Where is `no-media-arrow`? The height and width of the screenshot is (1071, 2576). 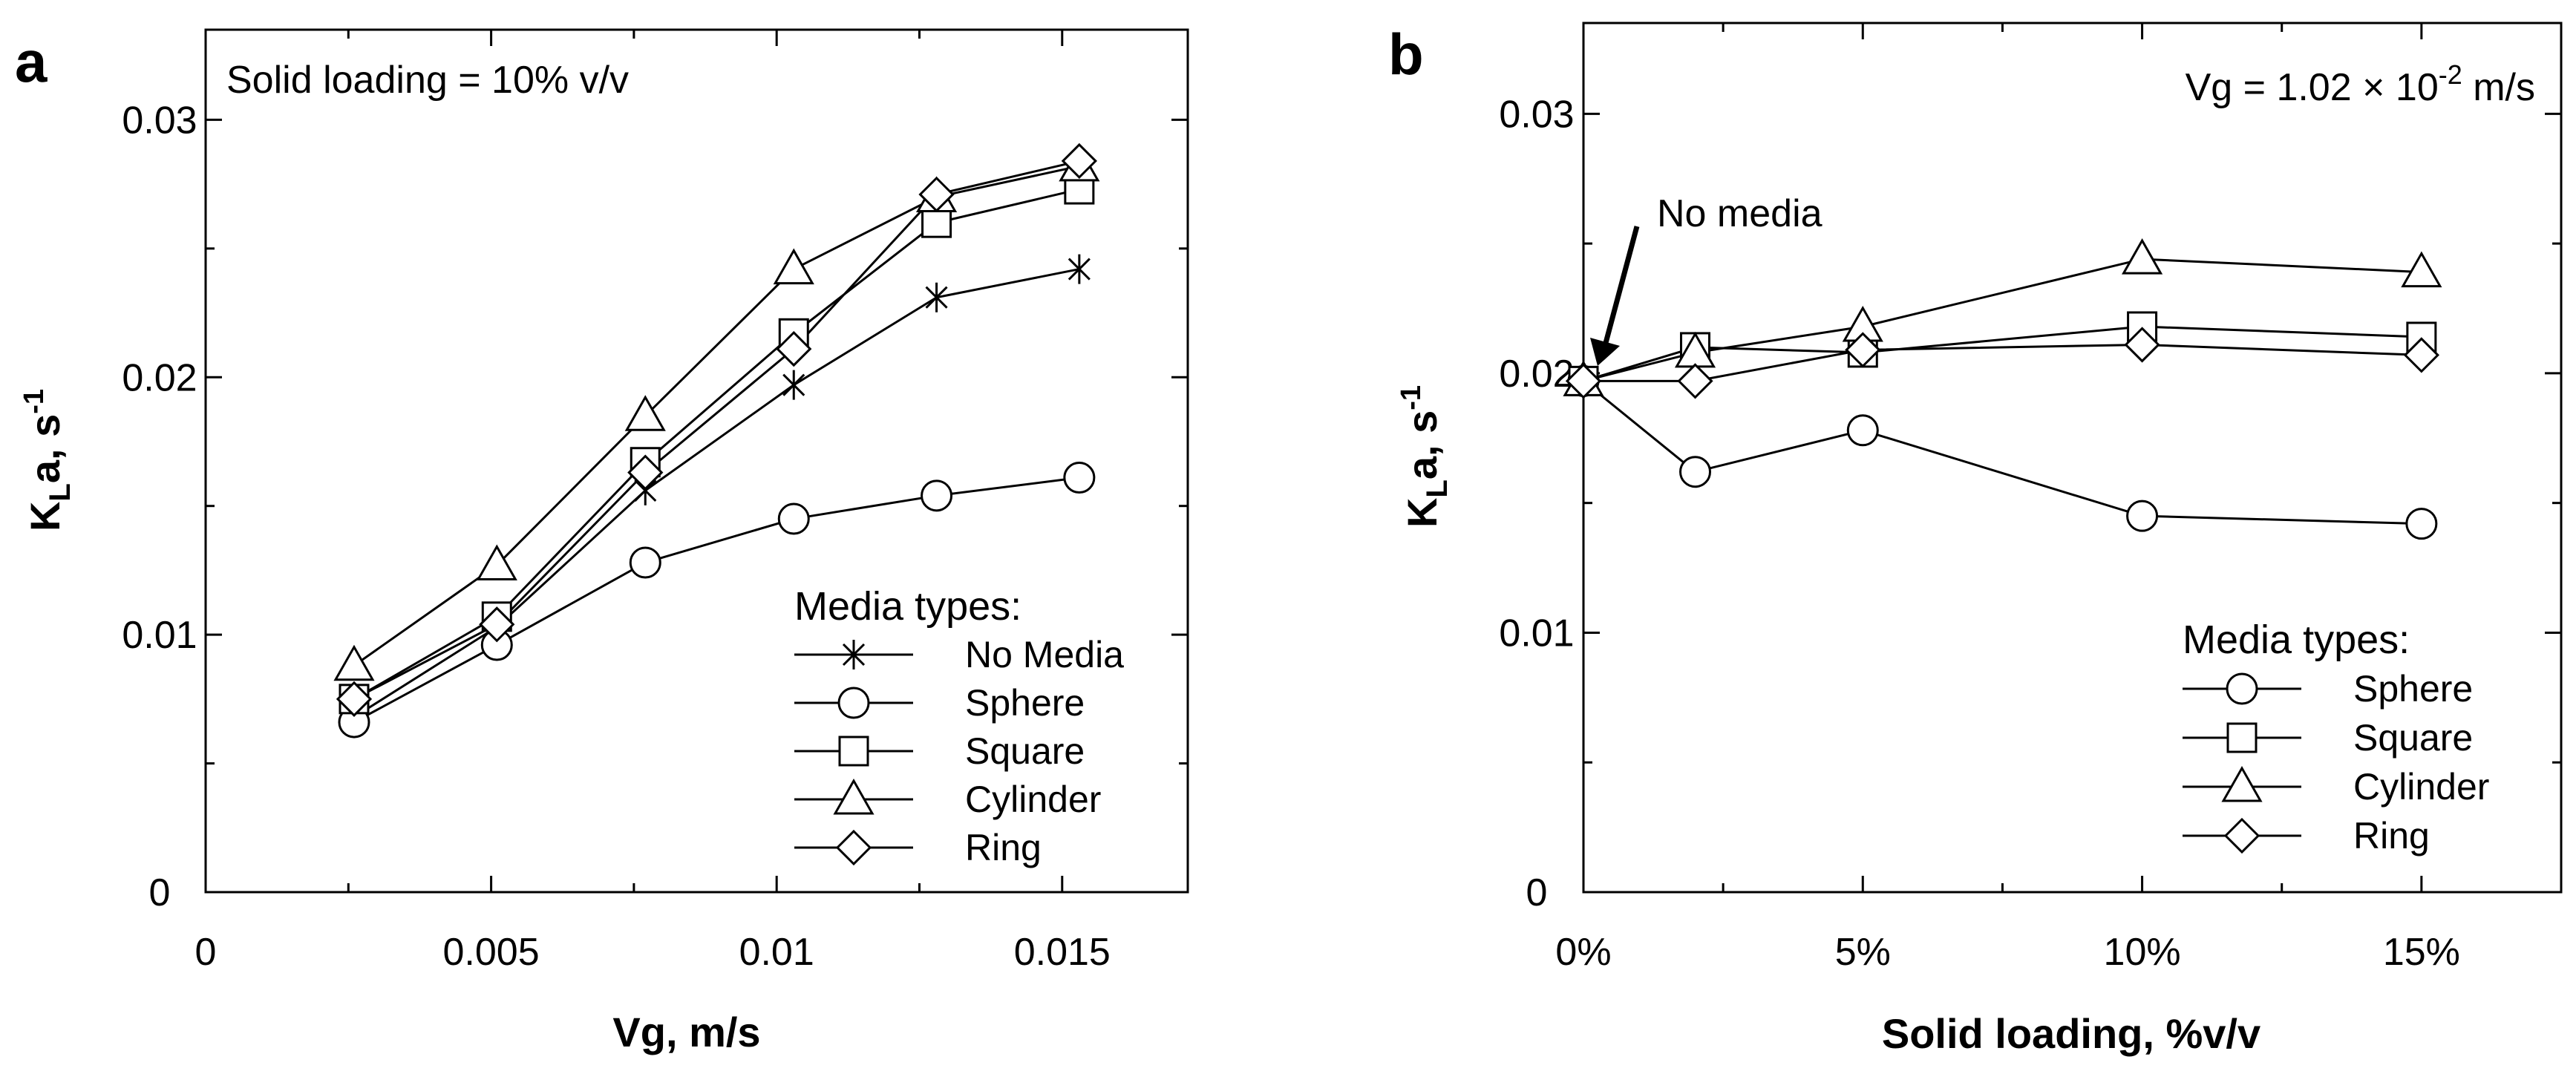
no-media-arrow is located at coordinates (1615, 296).